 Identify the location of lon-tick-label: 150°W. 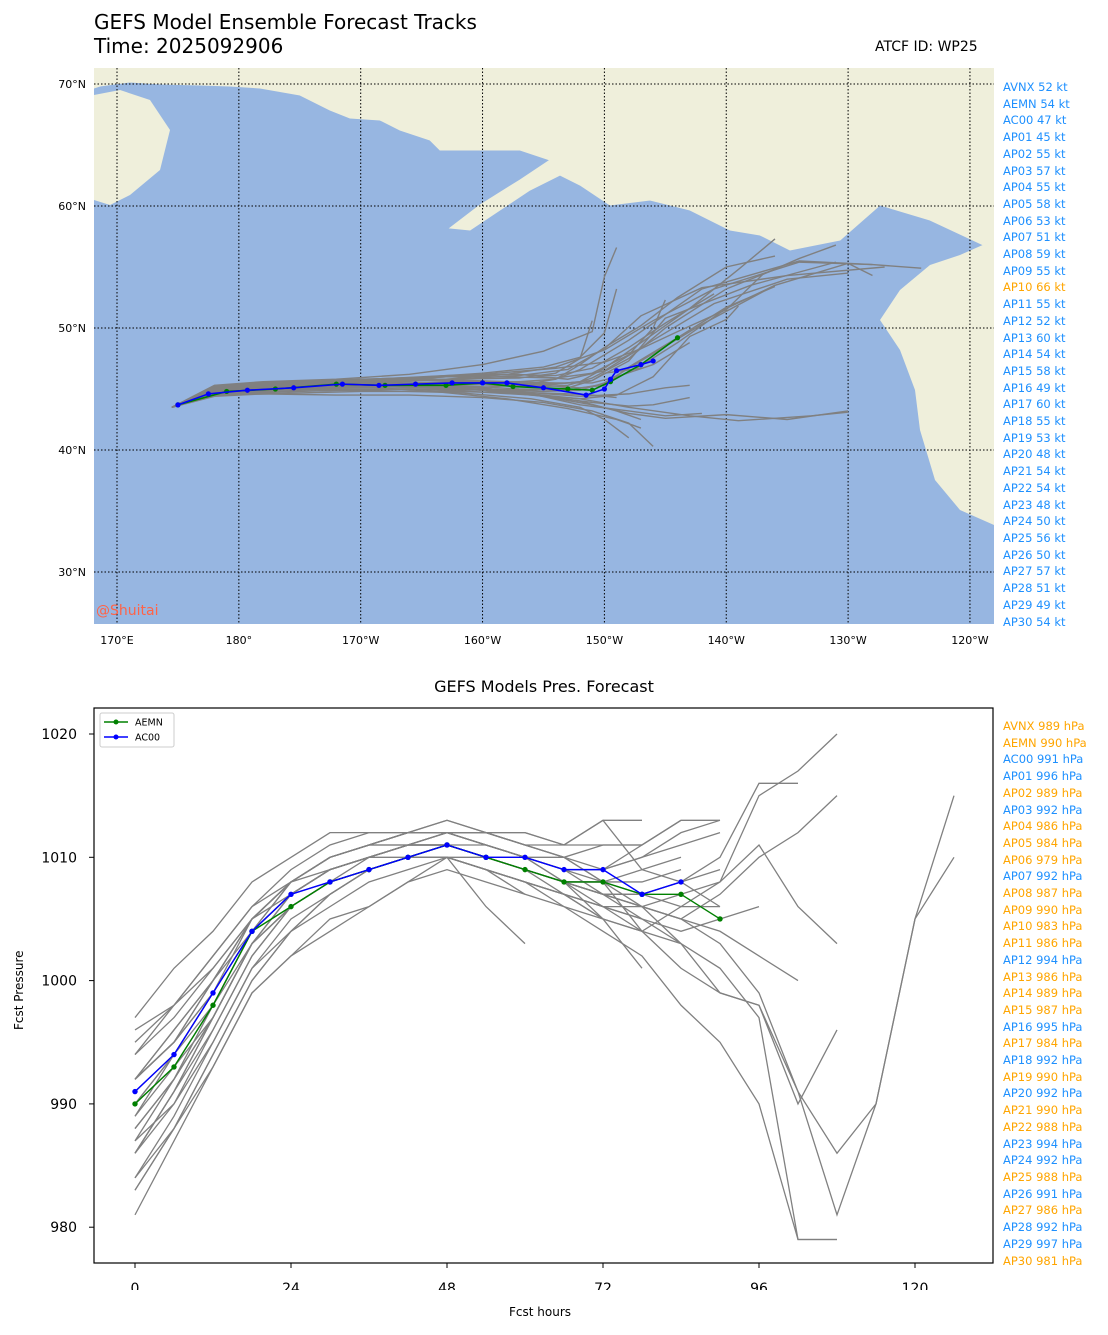
(604, 640).